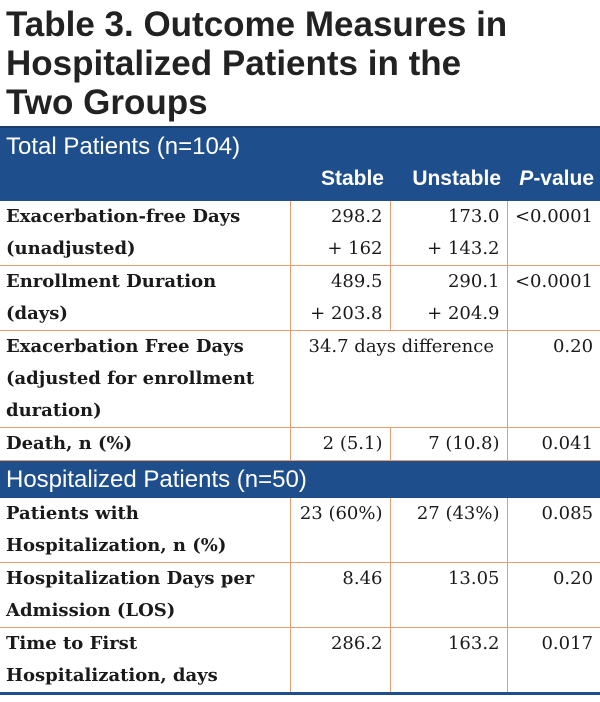 Image resolution: width=600 pixels, height=702 pixels. What do you see at coordinates (448, 181) in the screenshot?
I see `header-unstable: Unstable` at bounding box center [448, 181].